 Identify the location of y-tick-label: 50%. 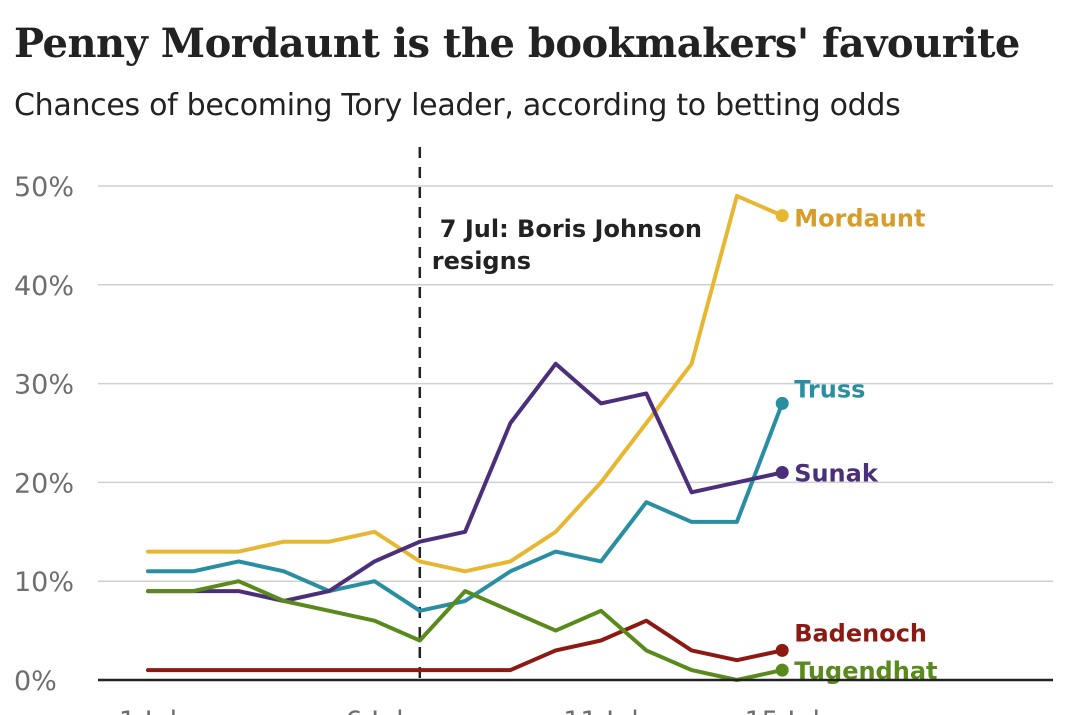
(44, 187).